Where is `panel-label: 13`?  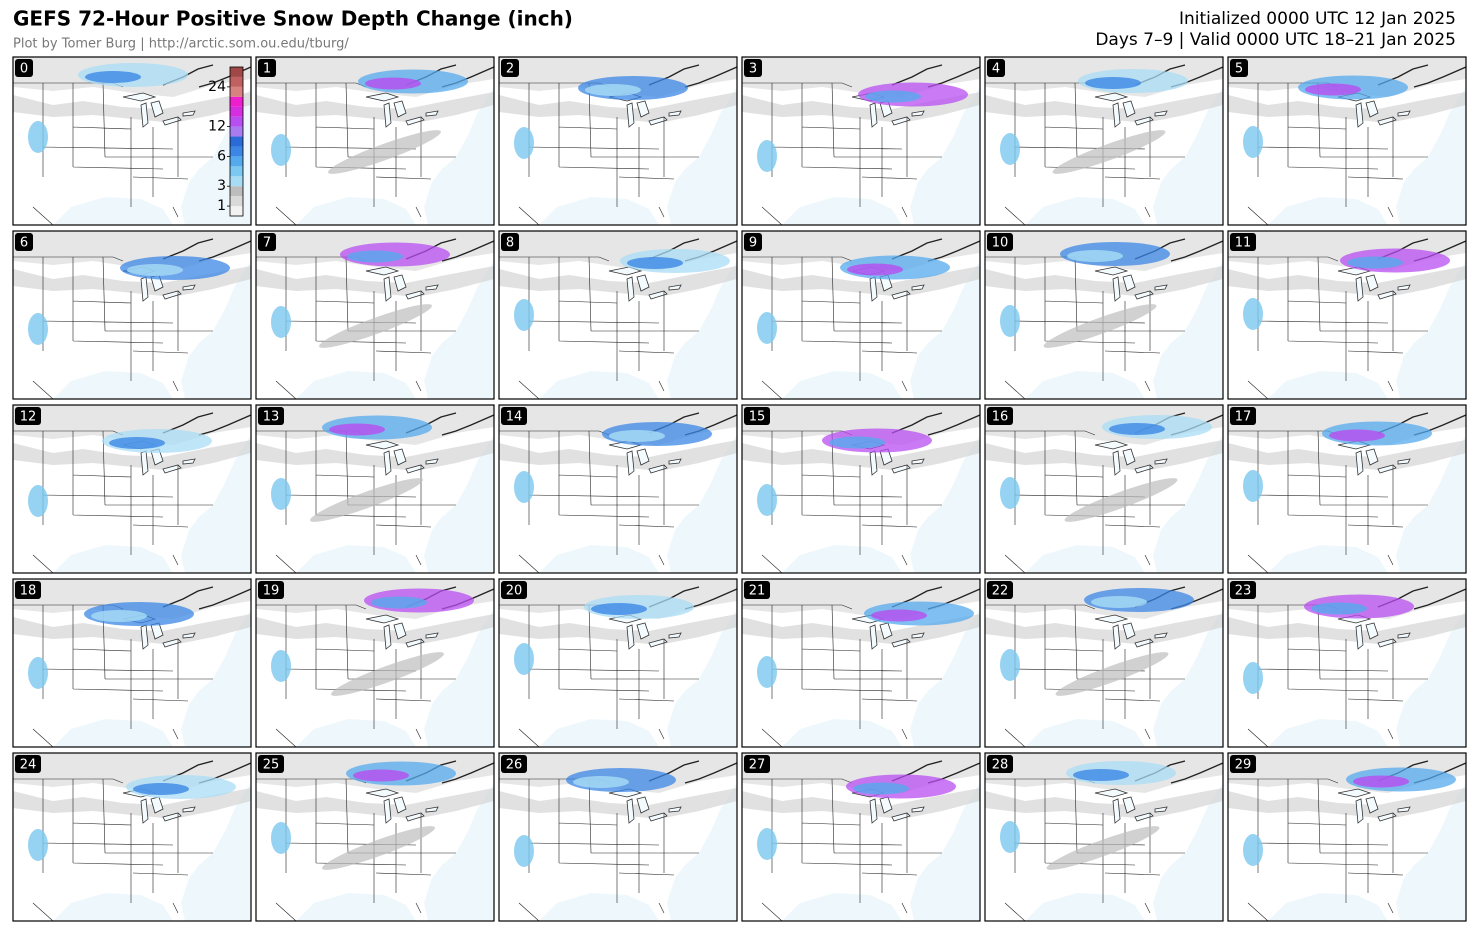
panel-label: 13 is located at coordinates (271, 417).